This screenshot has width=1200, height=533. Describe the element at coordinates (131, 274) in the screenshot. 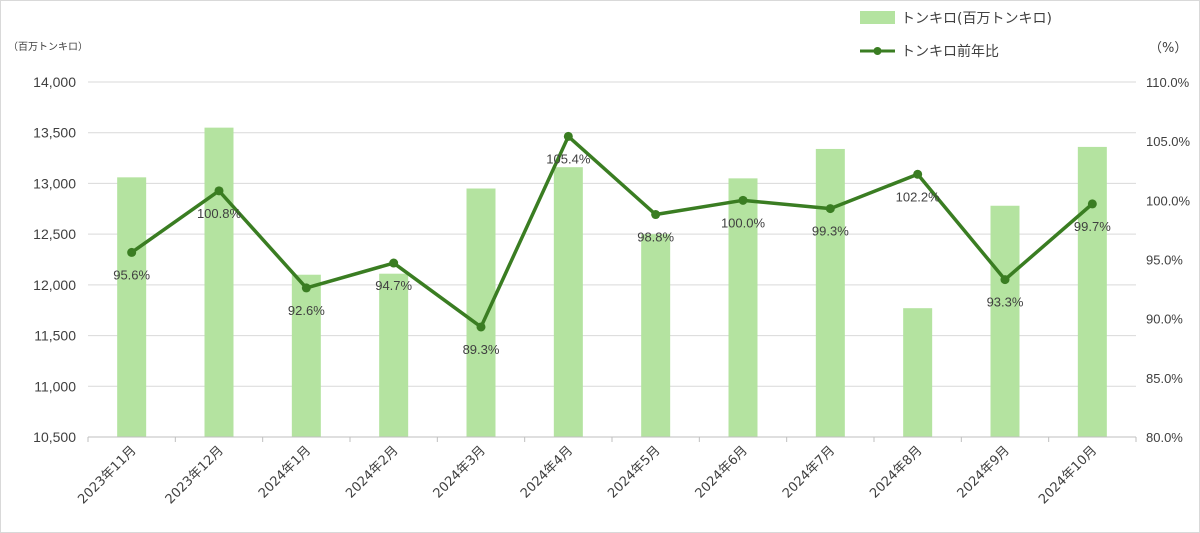

I see `yoy-data-label: 95.6%` at that location.